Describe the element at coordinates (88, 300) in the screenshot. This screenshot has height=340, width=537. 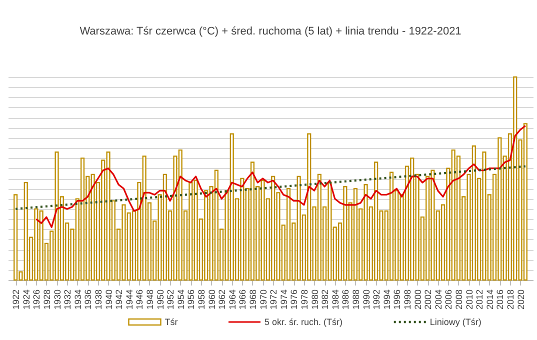
I see `x-tick-label: 1936` at that location.